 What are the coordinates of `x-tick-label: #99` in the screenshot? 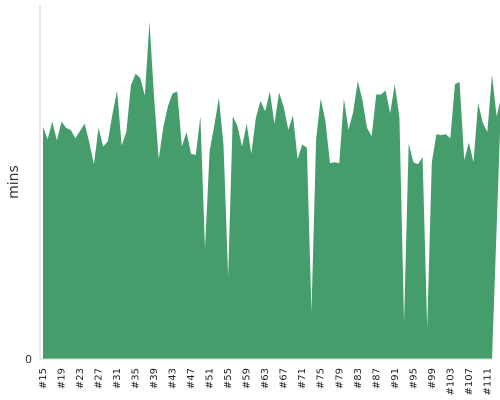 It's located at (432, 378).